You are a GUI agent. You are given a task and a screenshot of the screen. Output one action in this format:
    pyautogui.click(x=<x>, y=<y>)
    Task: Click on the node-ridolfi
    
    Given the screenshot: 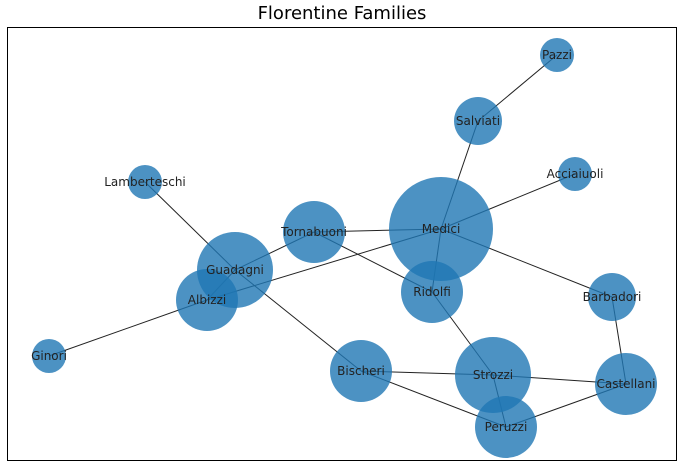 What is the action you would take?
    pyautogui.click(x=432, y=292)
    